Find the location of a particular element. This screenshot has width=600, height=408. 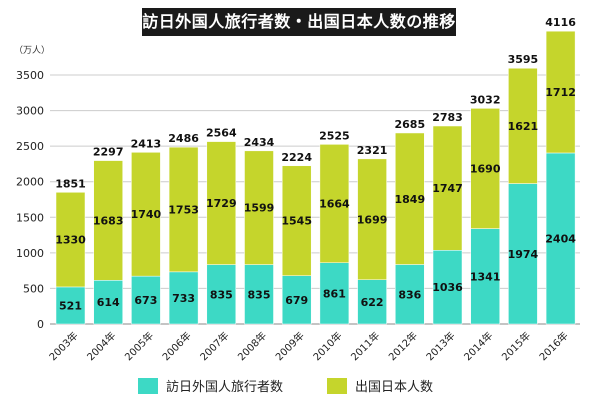

title-banner is located at coordinates (299, 22).